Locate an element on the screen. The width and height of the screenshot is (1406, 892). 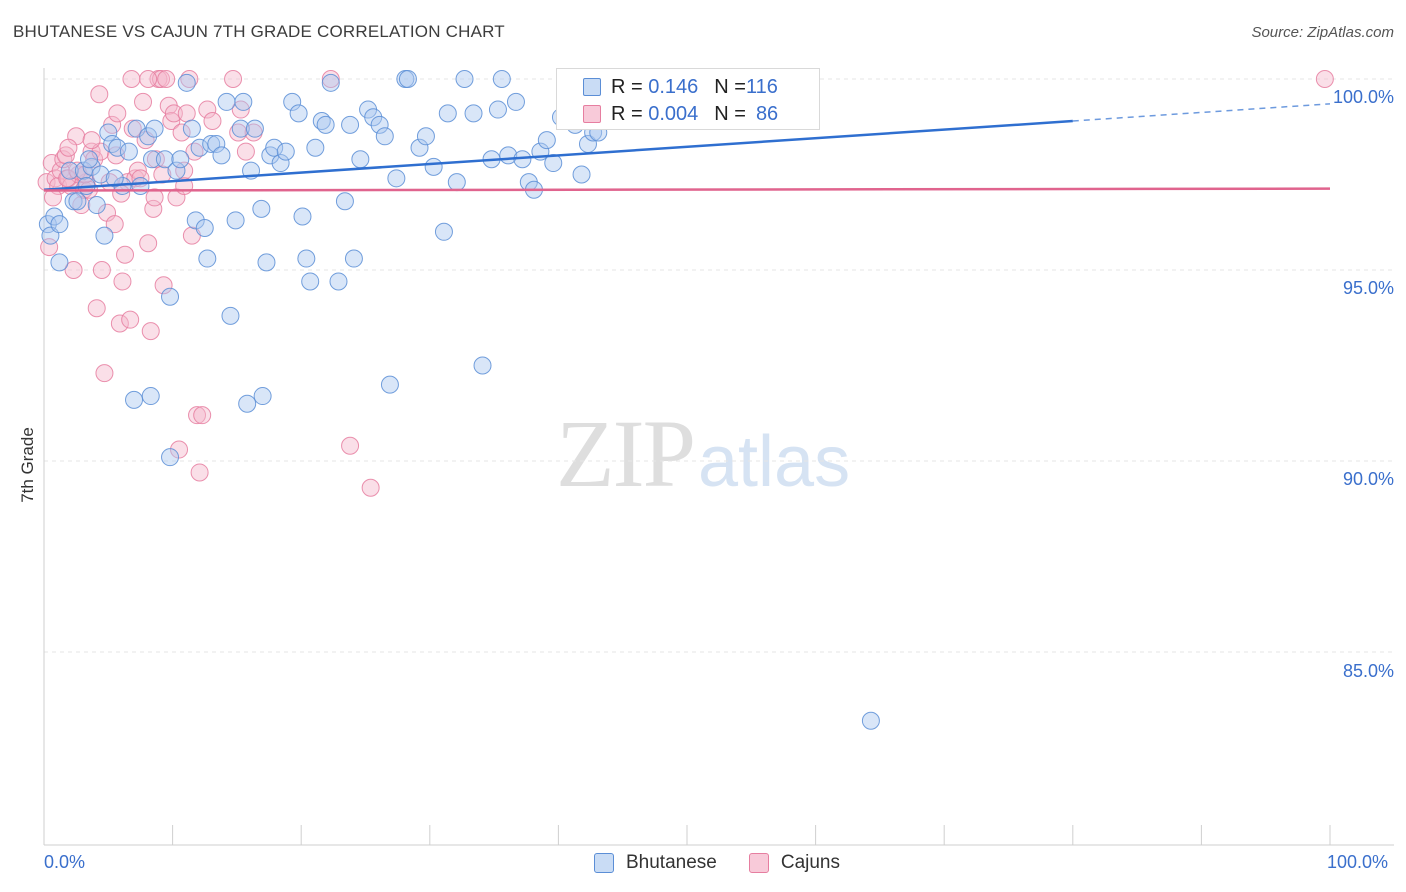
bhutanese-trend-line is located at coordinates (558, 155).